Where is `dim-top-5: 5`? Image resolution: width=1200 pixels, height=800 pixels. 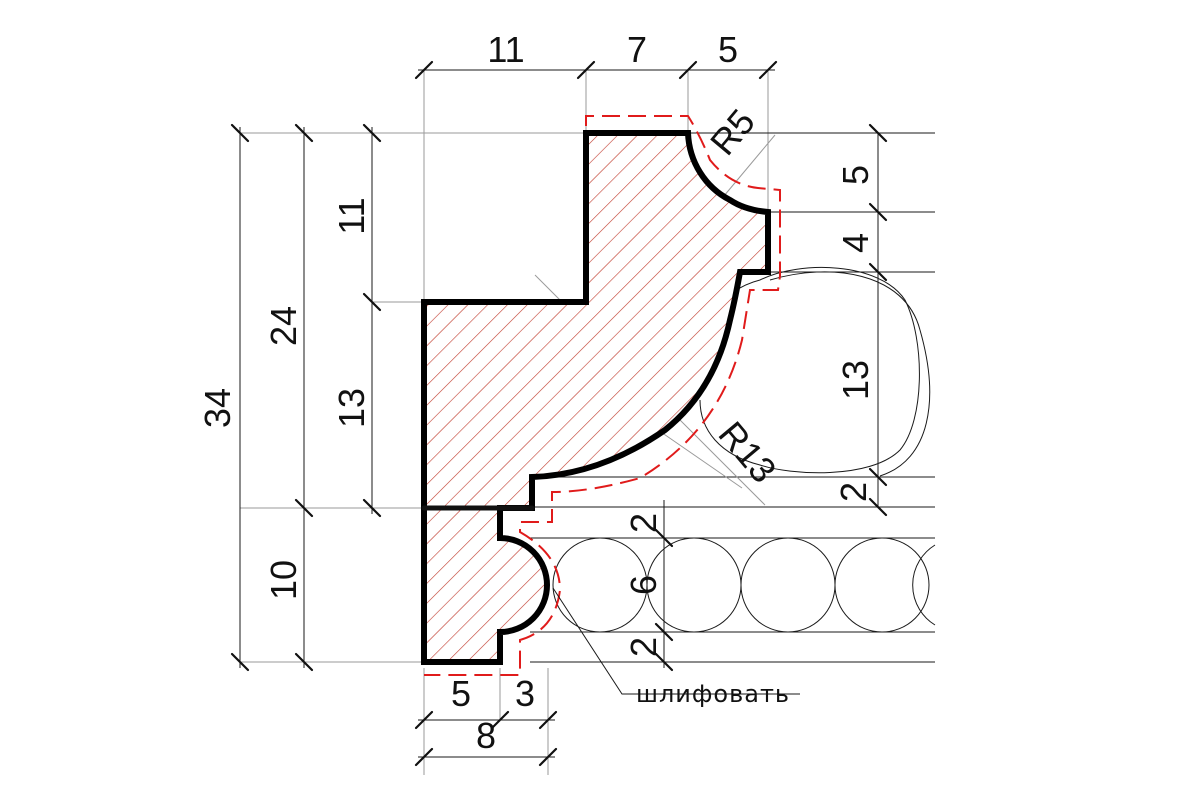 dim-top-5: 5 is located at coordinates (728, 49).